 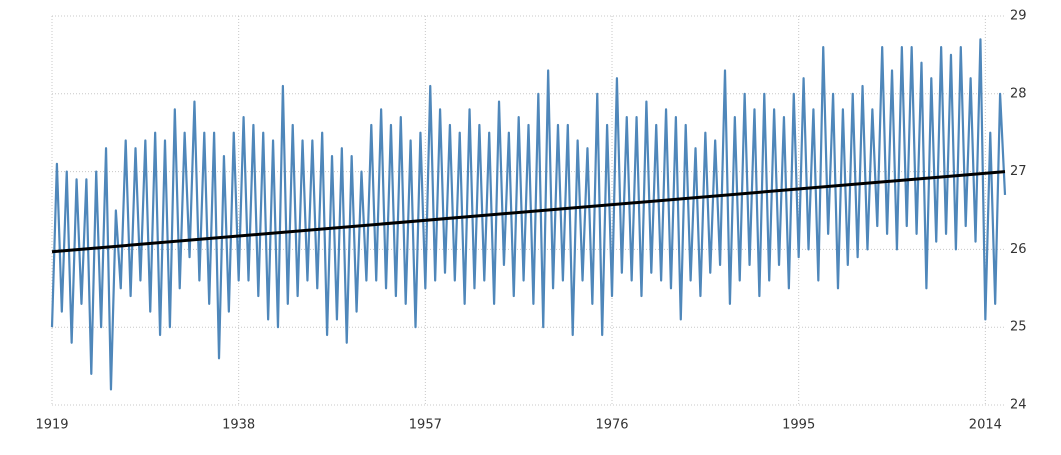 I want to click on y-tick-label: 24, so click(x=1018, y=405).